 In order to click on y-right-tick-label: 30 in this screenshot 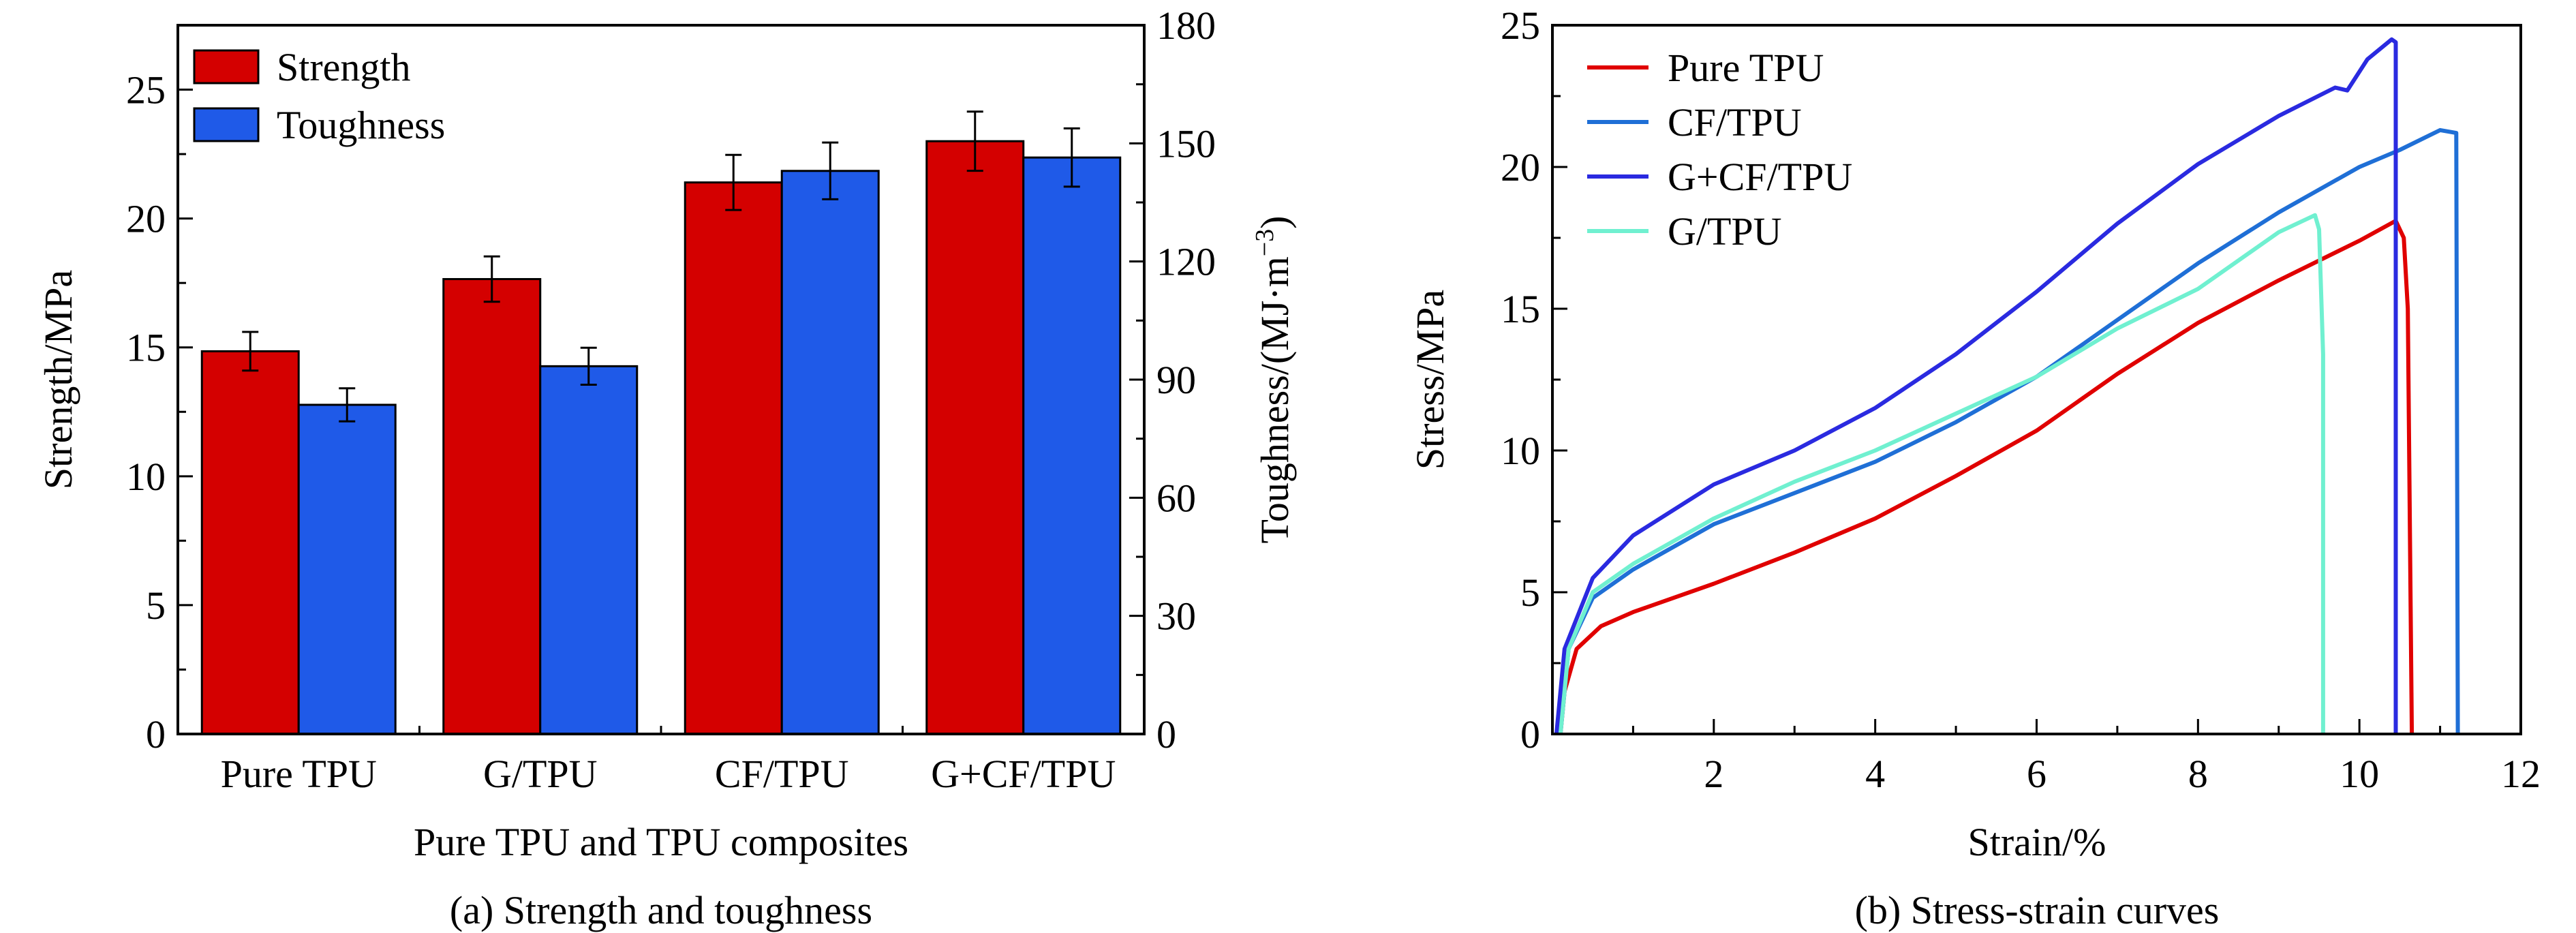, I will do `click(1176, 616)`.